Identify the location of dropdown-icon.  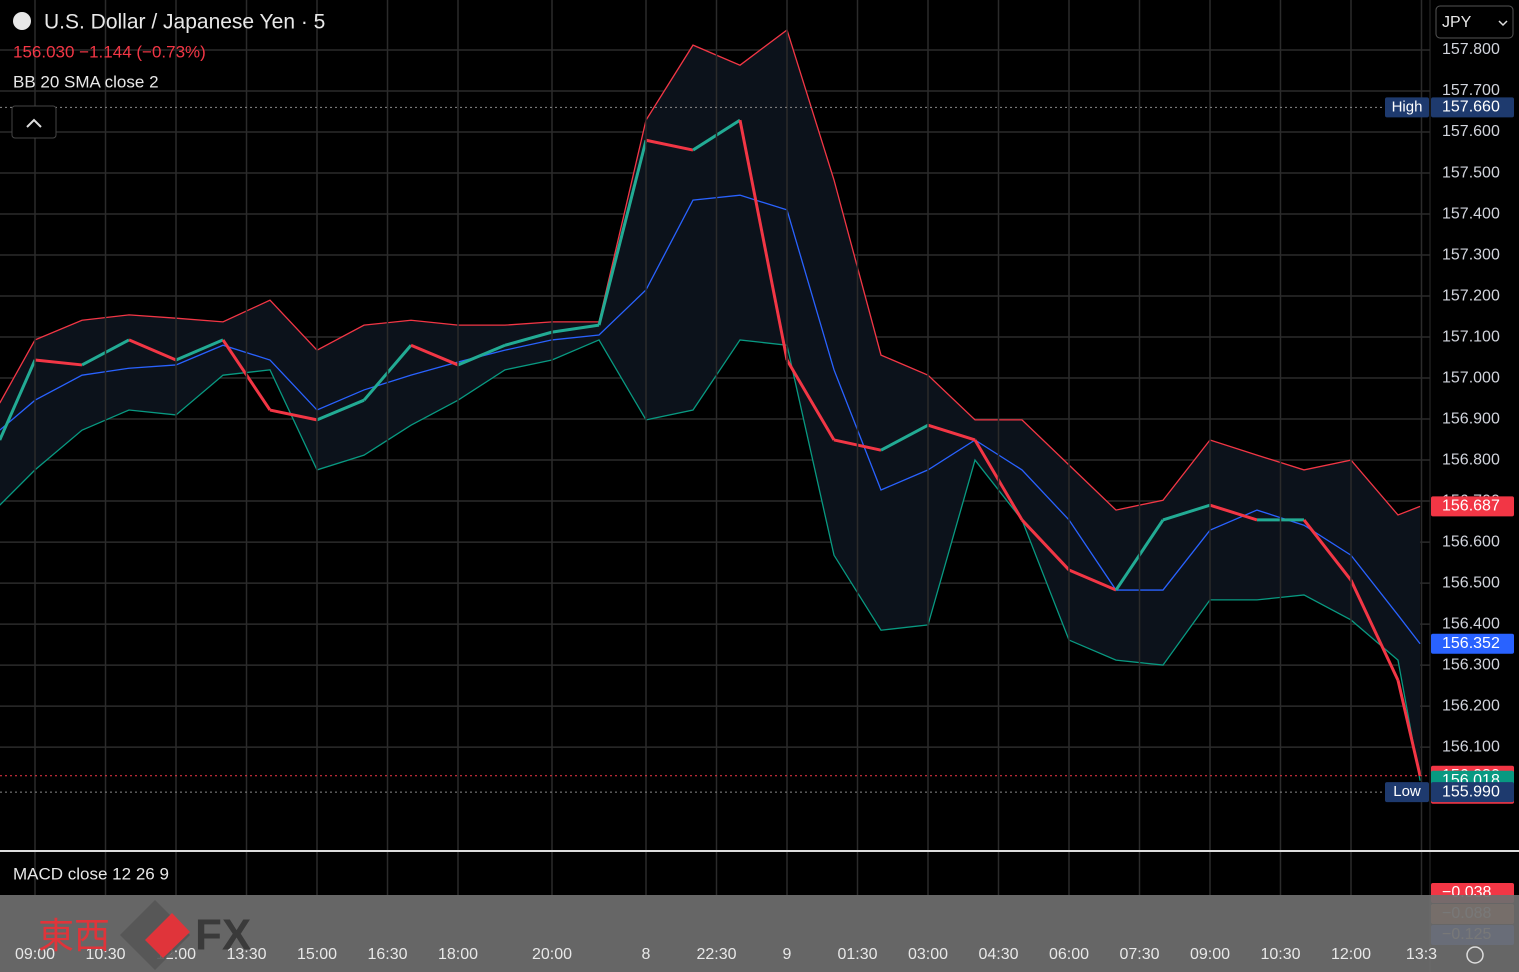
(1503, 23).